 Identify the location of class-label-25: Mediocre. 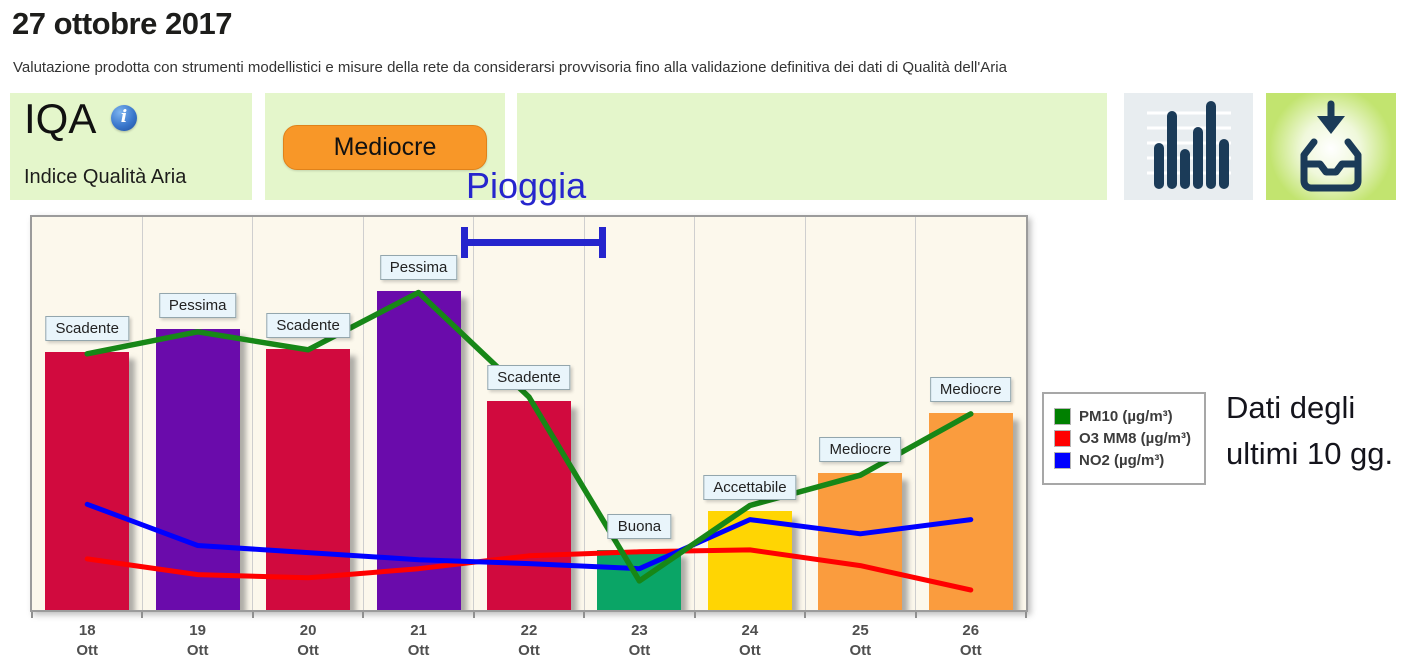
(860, 449).